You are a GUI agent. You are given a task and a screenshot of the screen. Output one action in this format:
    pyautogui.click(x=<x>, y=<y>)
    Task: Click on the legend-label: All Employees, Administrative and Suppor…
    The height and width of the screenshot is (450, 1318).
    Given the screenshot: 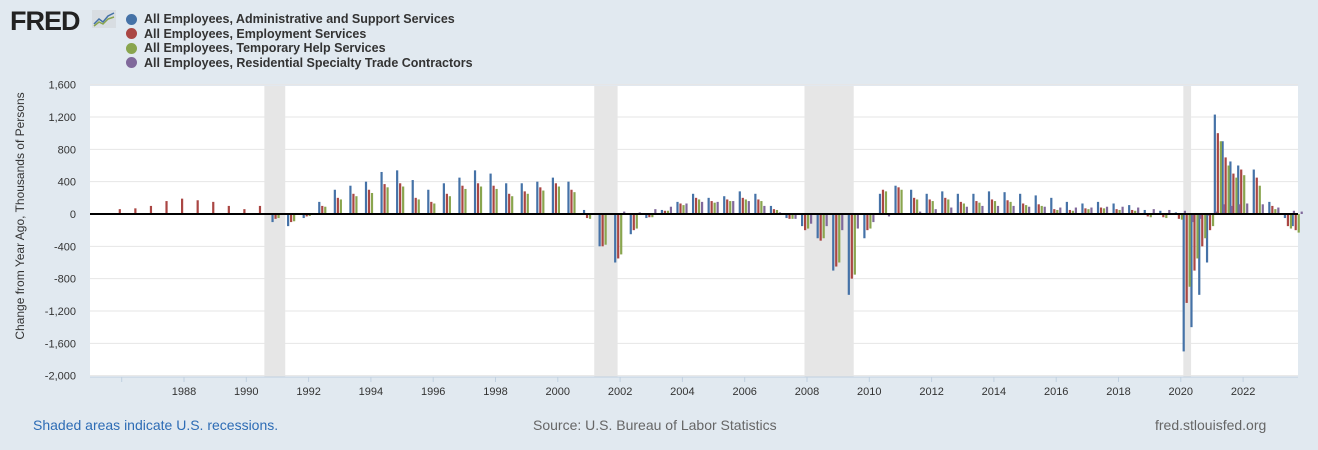 What is the action you would take?
    pyautogui.click(x=299, y=19)
    